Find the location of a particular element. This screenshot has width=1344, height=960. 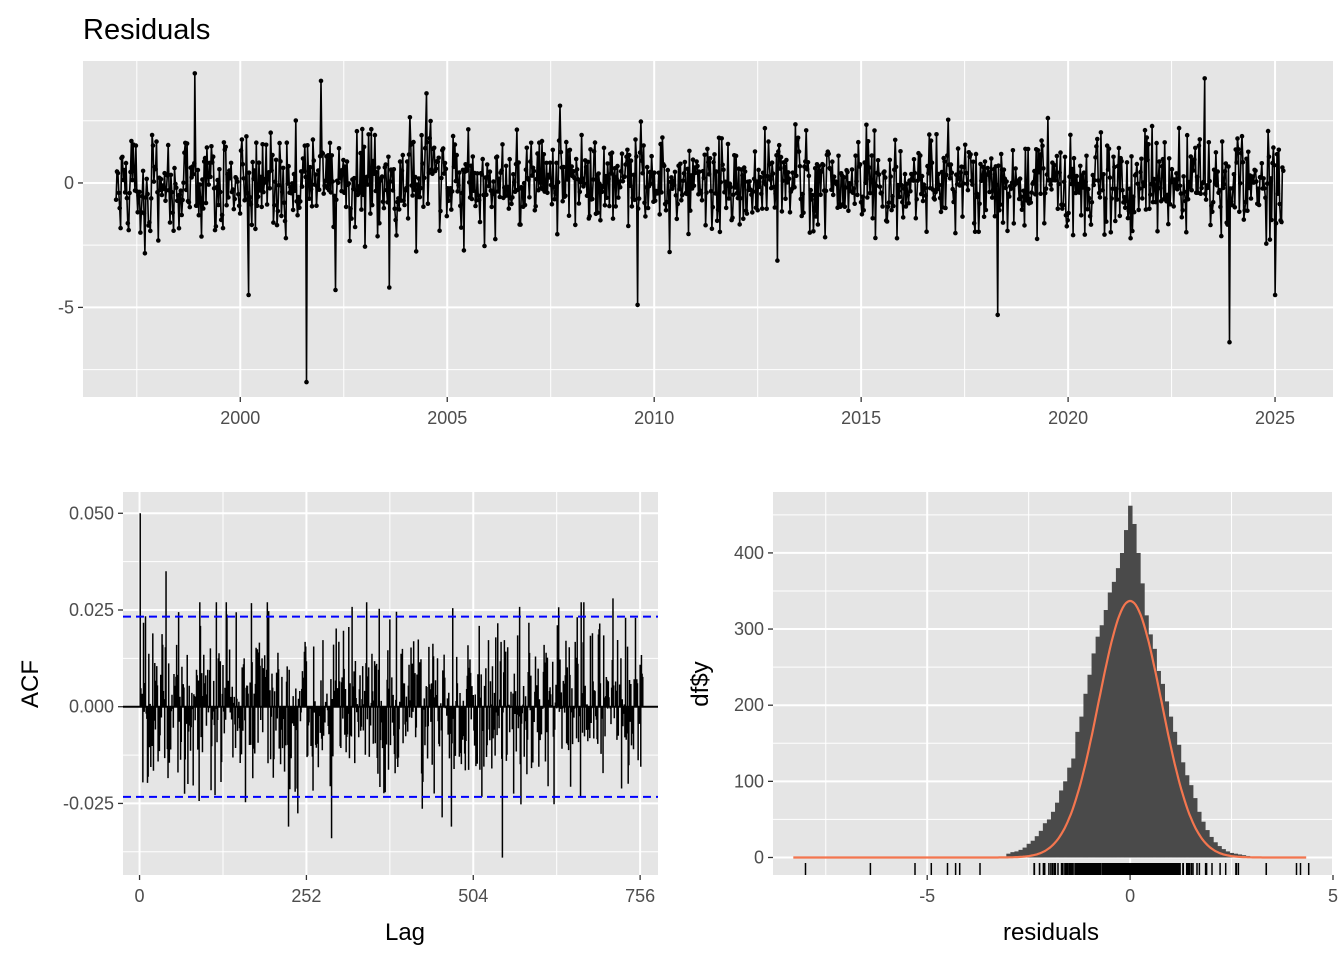

acf-y-axis-title: ACF is located at coordinates (30, 684).